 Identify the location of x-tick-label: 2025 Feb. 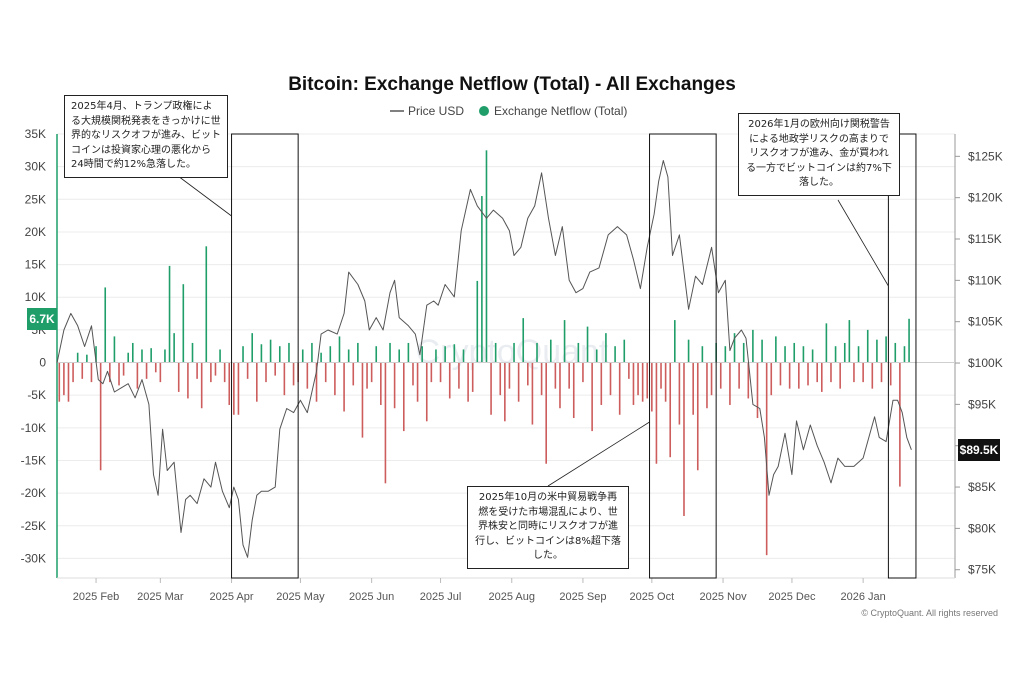
(96, 597).